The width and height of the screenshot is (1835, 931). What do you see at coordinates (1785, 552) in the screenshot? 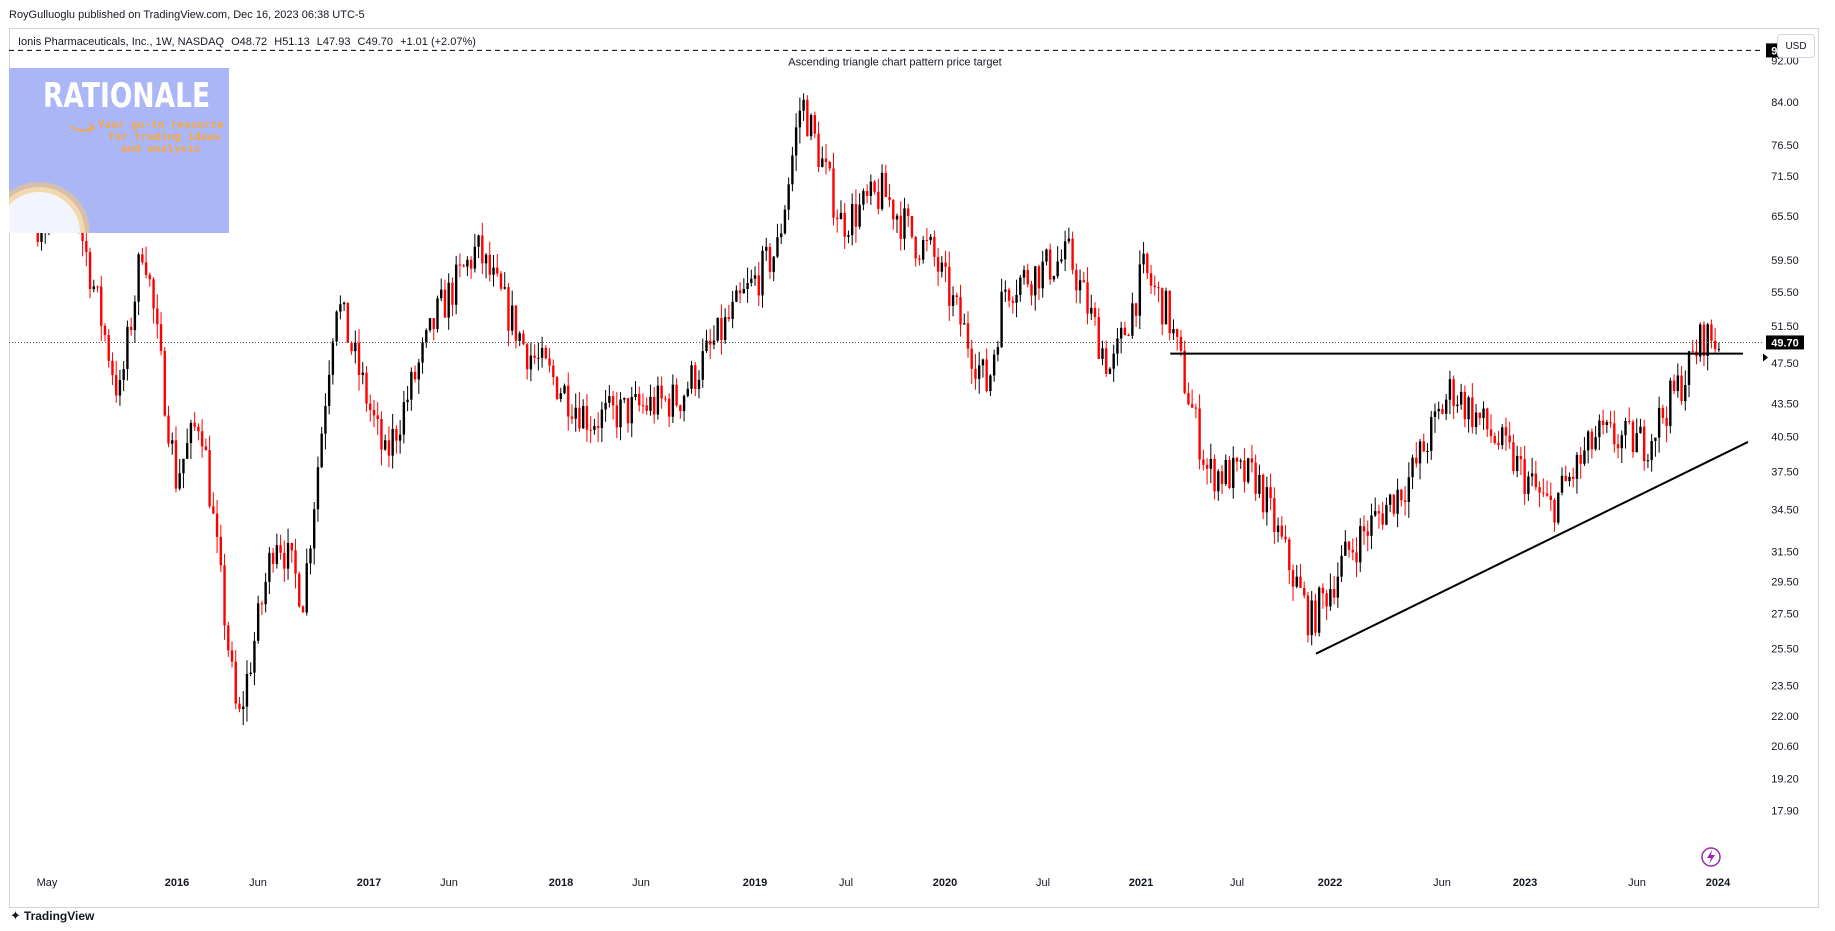
I see `price-tick-label: 31.50` at bounding box center [1785, 552].